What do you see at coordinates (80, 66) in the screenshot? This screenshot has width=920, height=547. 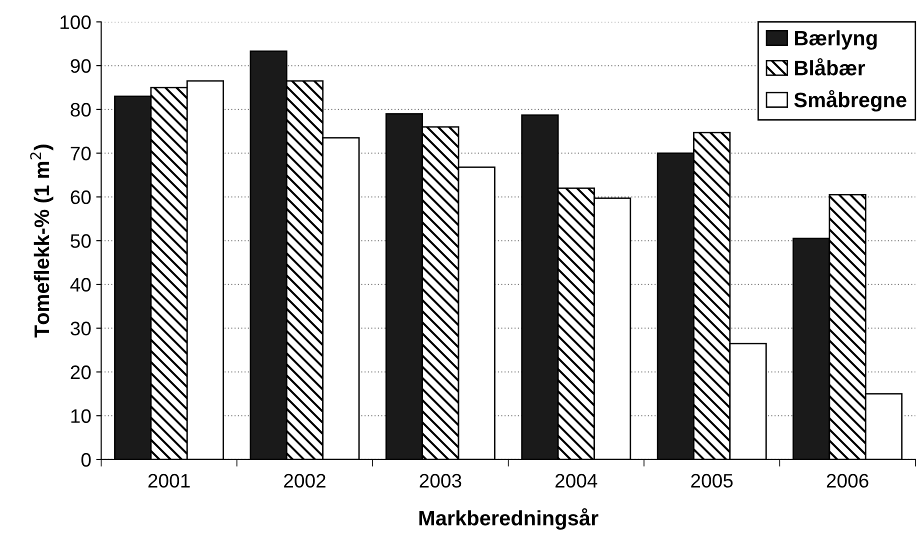 I see `y-tick-label: 90` at bounding box center [80, 66].